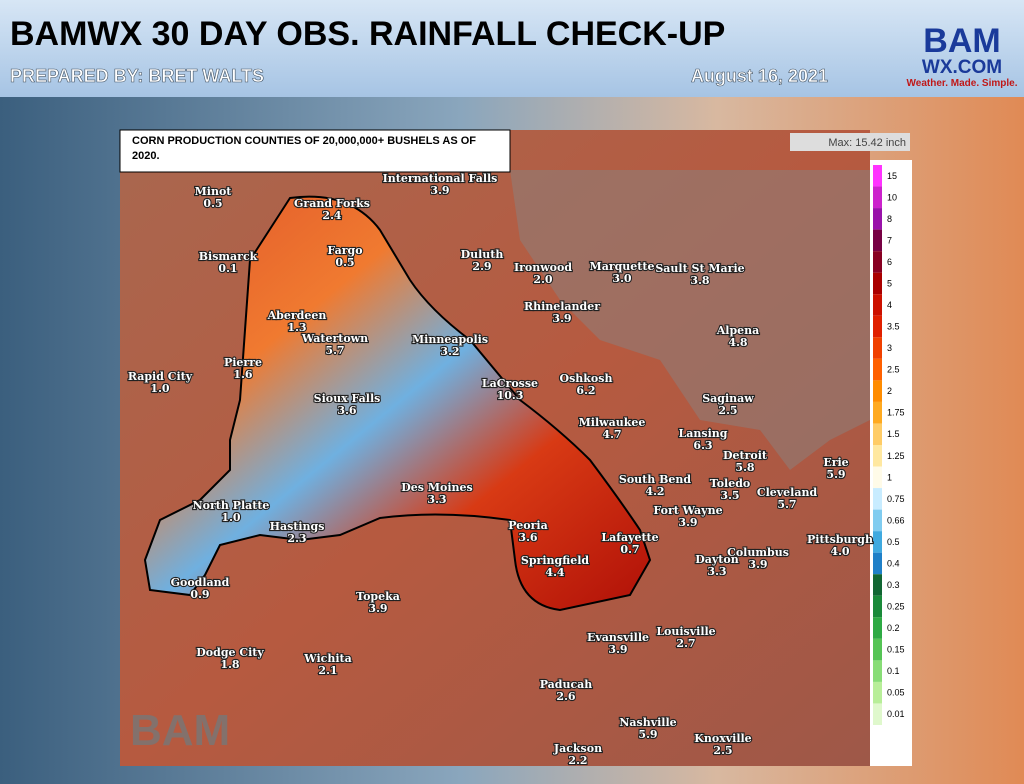 The image size is (1024, 784). I want to click on legend-label: 0.4, so click(893, 563).